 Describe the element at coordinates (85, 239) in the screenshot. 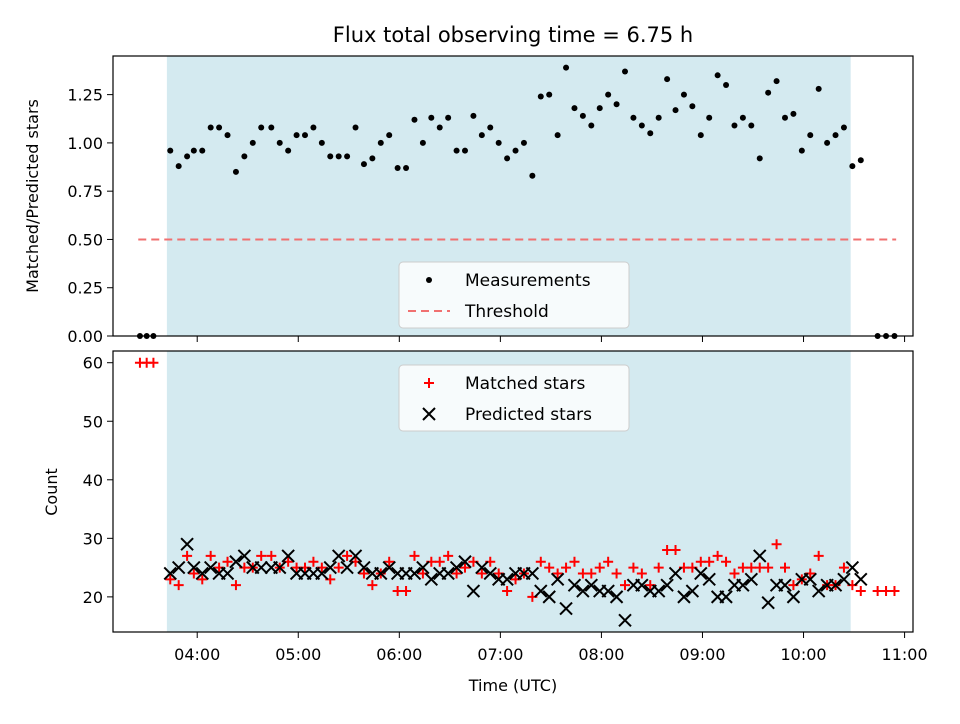

I see `top-ytick-label: 0.50` at that location.